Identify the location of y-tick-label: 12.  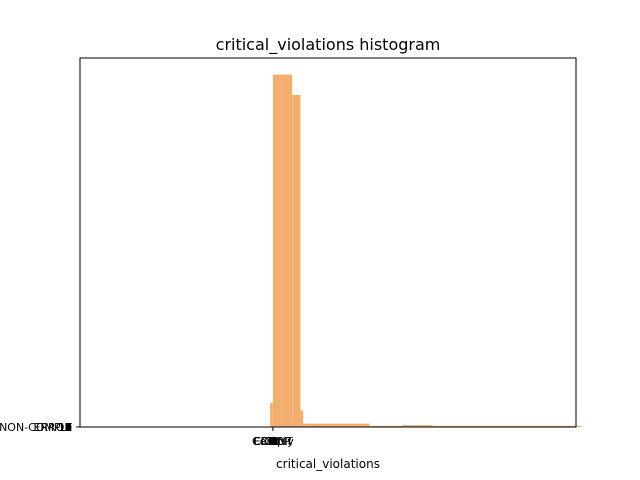
(65, 427).